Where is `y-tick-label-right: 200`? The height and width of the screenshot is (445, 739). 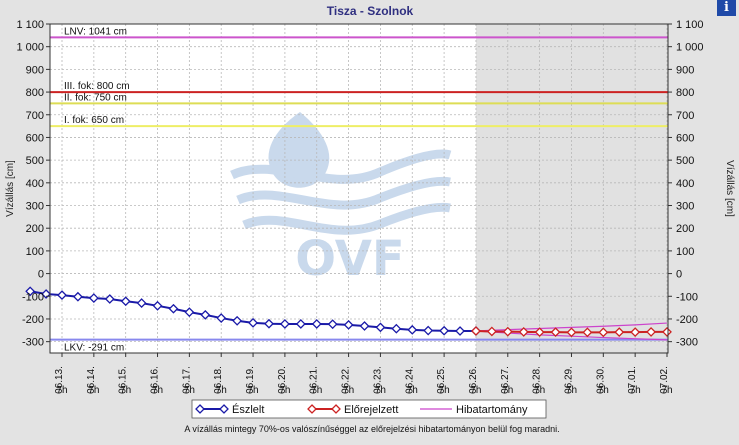
y-tick-label-right: 200 is located at coordinates (685, 229).